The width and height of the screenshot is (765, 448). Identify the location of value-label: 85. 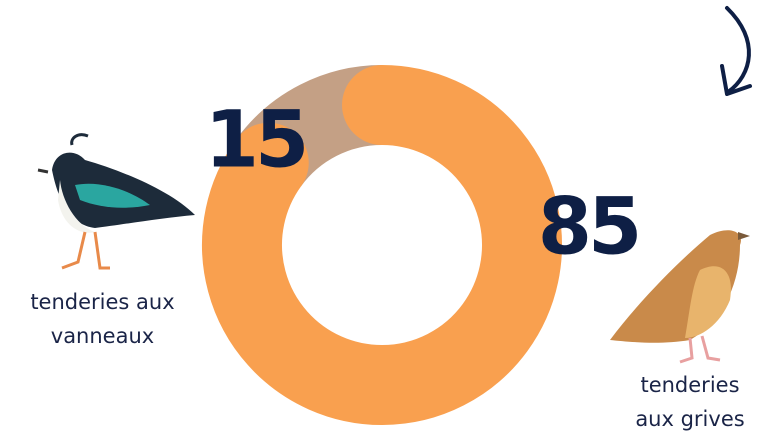
(588, 227).